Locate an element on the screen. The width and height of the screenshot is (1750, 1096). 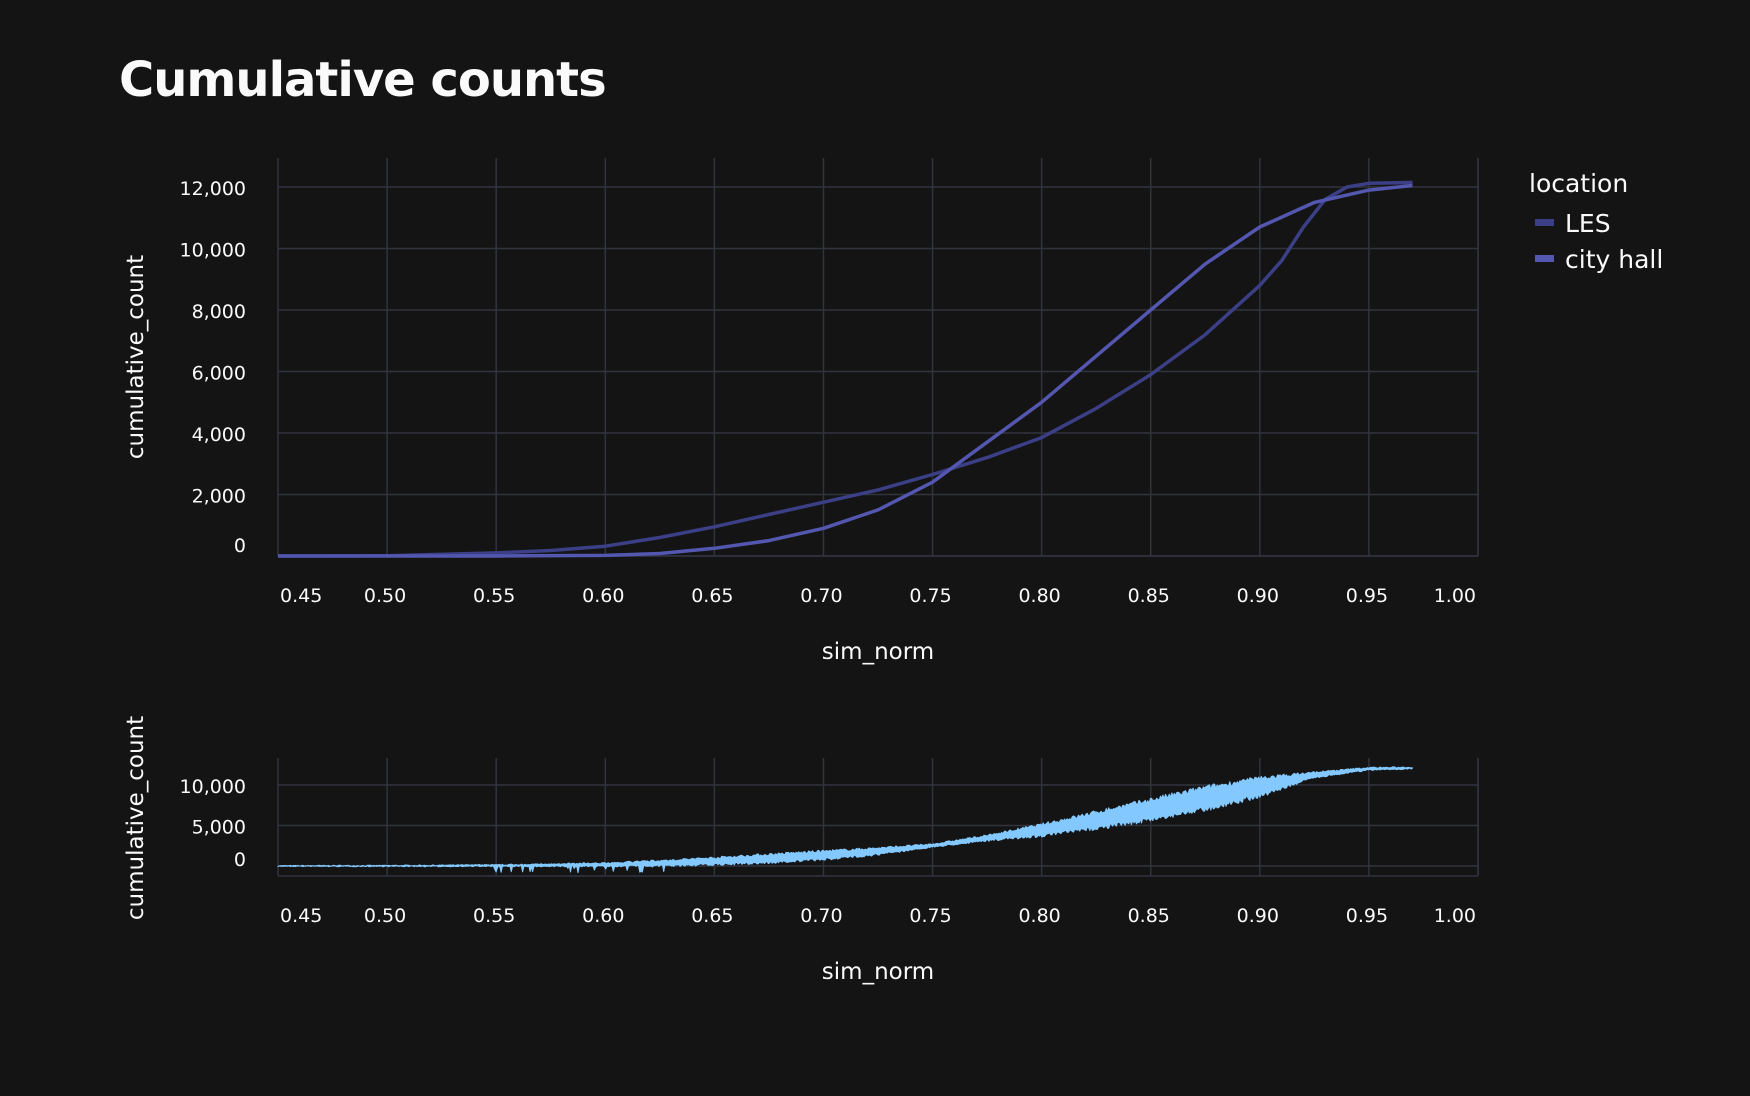
c2-x-tick-label: 0.95 is located at coordinates (1367, 916).